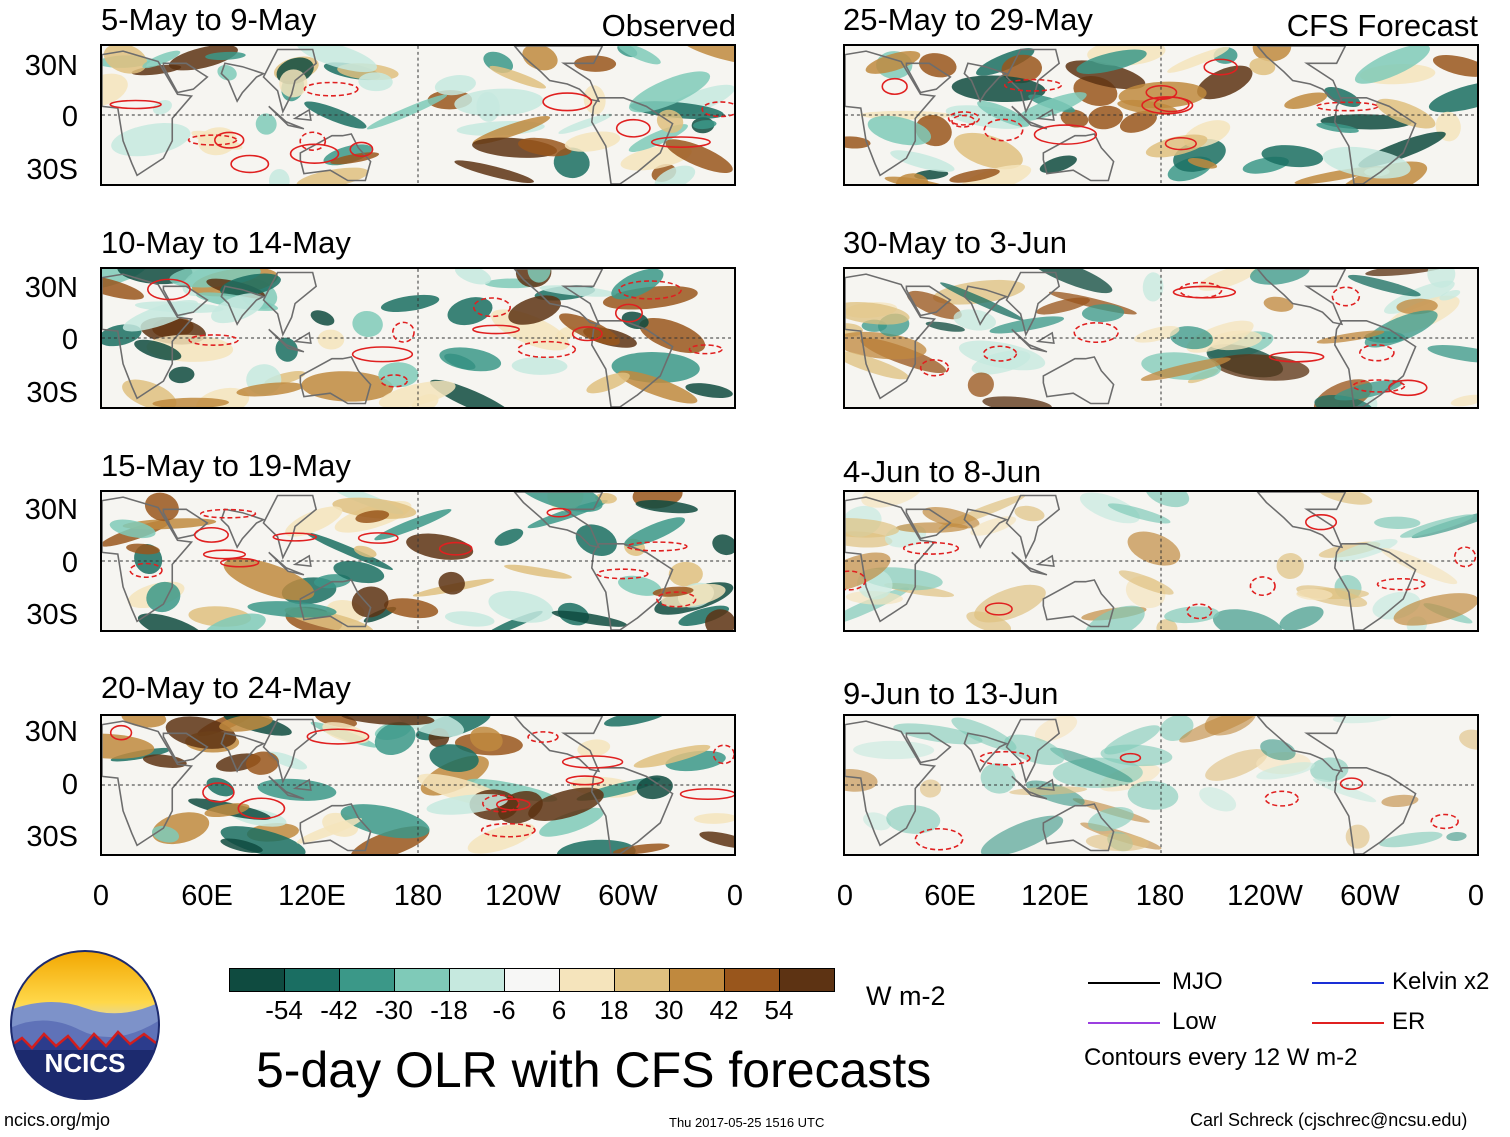 This screenshot has height=1137, width=1510. Describe the element at coordinates (614, 1010) in the screenshot. I see `colorbar-tick: 18` at that location.